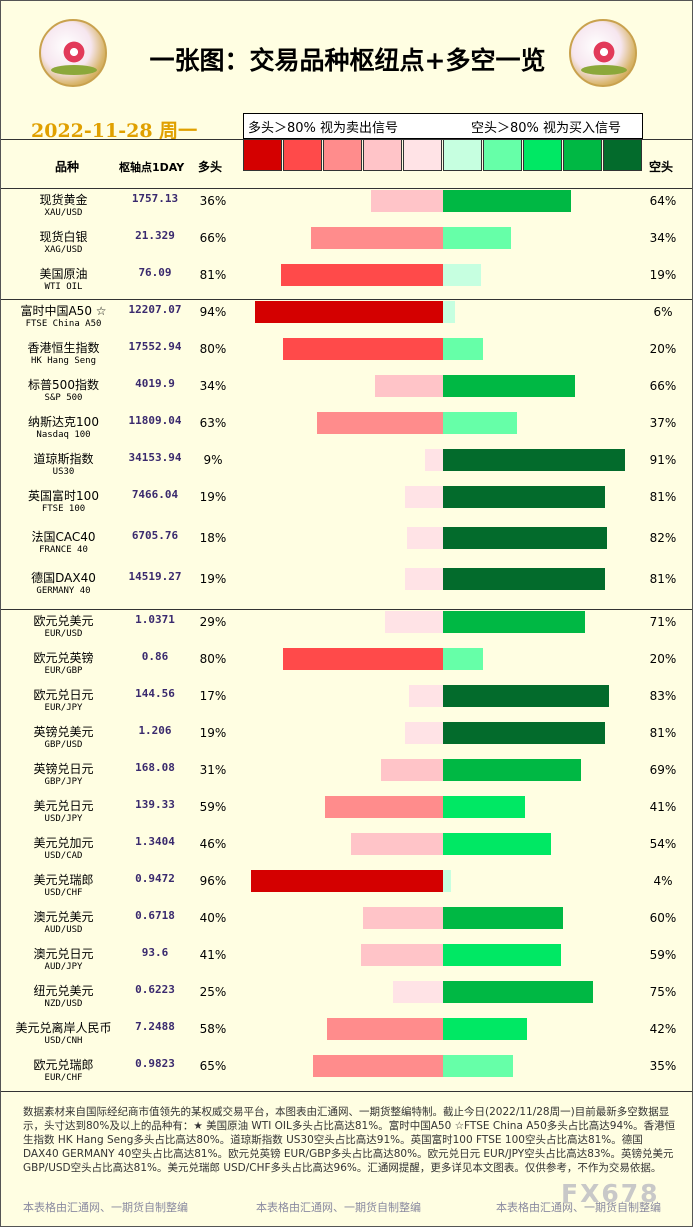 The width and height of the screenshot is (693, 1227). I want to click on long-percent-label: 36%, so click(213, 201).